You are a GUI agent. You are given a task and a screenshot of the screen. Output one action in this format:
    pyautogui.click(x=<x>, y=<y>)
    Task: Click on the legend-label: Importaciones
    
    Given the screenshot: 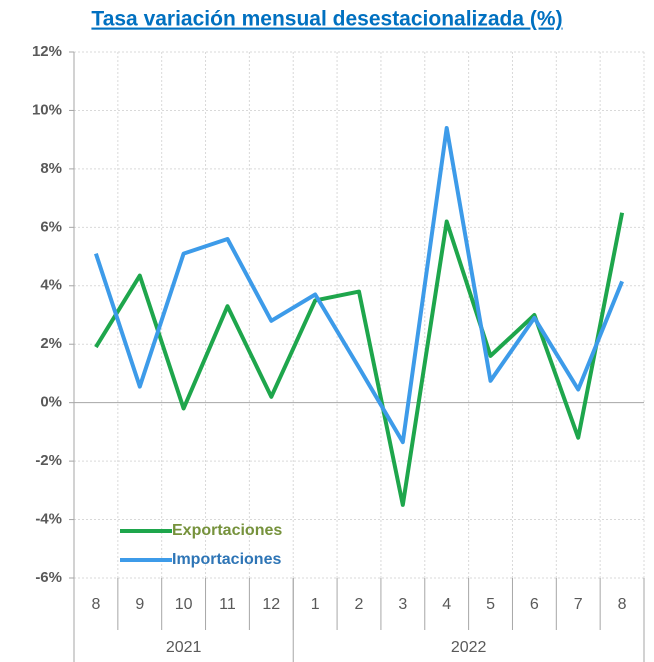 What is the action you would take?
    pyautogui.click(x=226, y=559)
    